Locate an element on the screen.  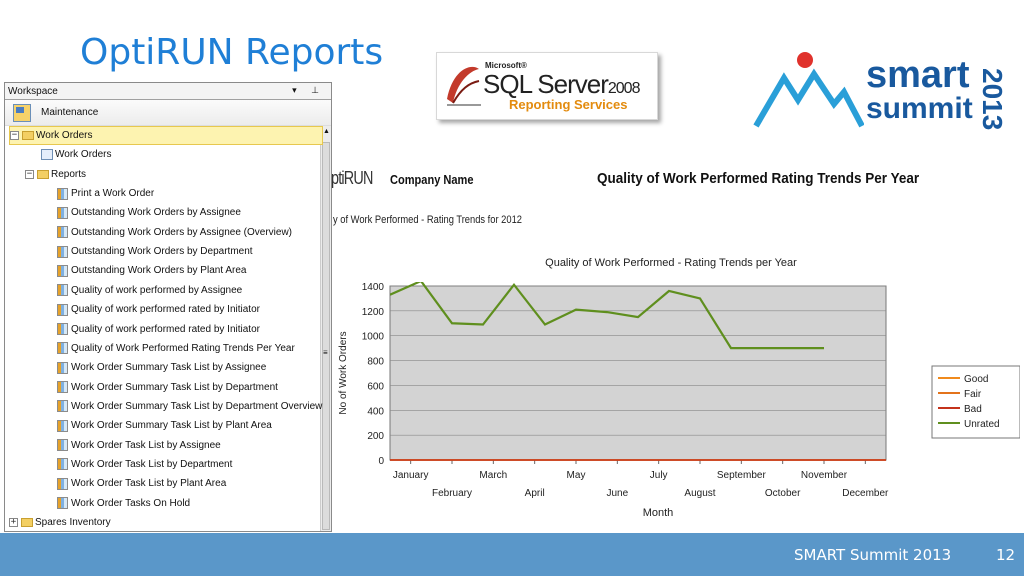
series-line-unrated is located at coordinates (607, 316).